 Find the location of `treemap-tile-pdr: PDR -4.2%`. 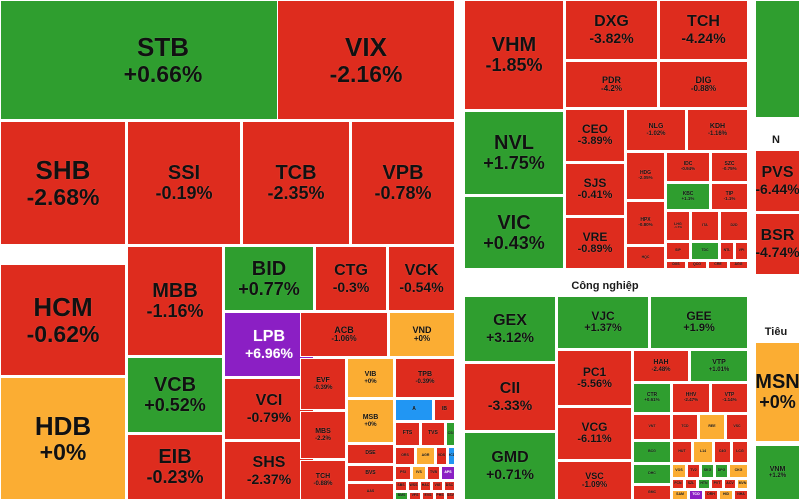

treemap-tile-pdr: PDR -4.2% is located at coordinates (611, 84).